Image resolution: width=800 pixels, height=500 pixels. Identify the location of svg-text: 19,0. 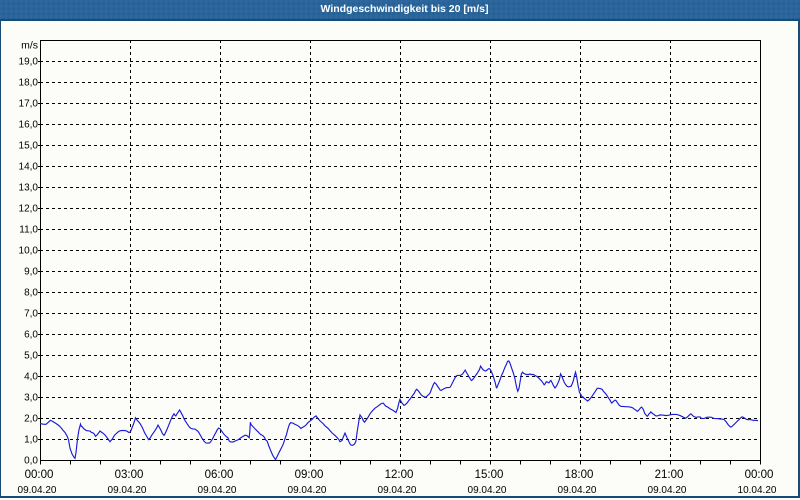
(29, 62).